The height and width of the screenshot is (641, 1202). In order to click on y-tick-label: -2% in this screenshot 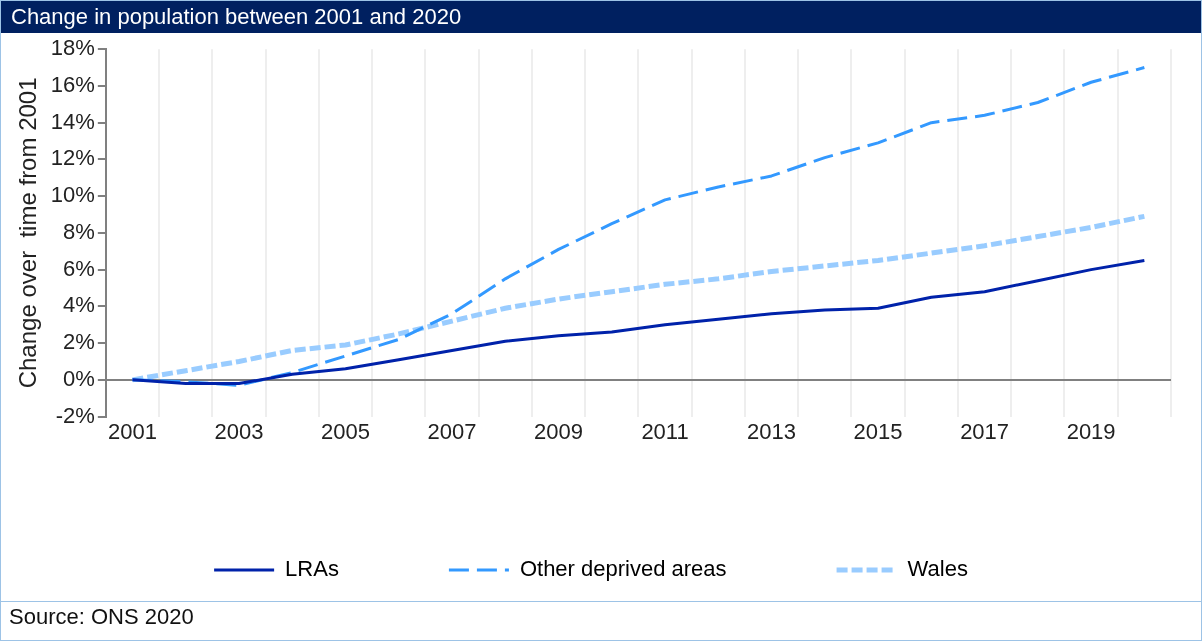, I will do `click(75, 415)`.